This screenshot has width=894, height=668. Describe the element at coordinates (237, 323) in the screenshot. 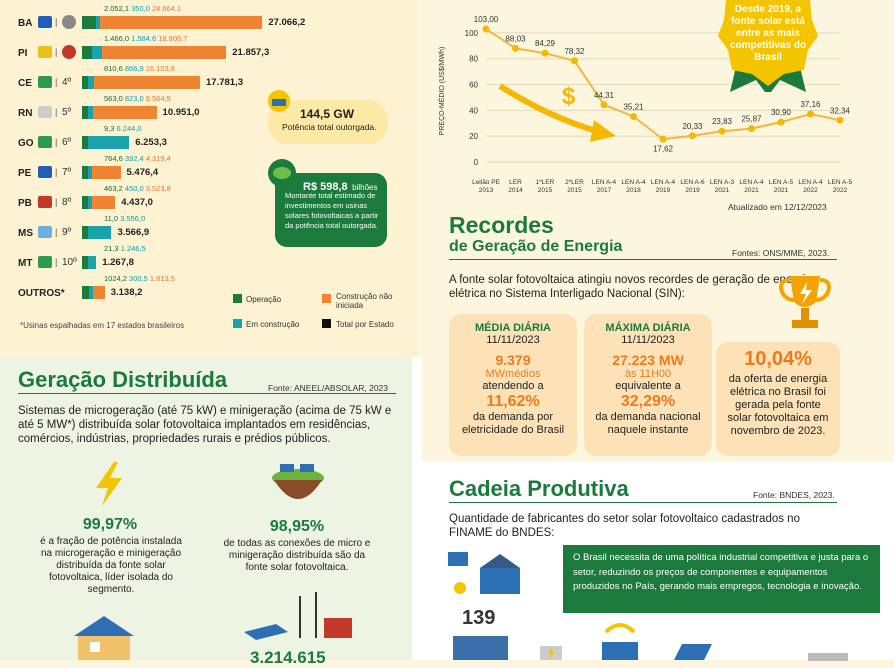

I see `legend-em-construcao-swatch` at that location.